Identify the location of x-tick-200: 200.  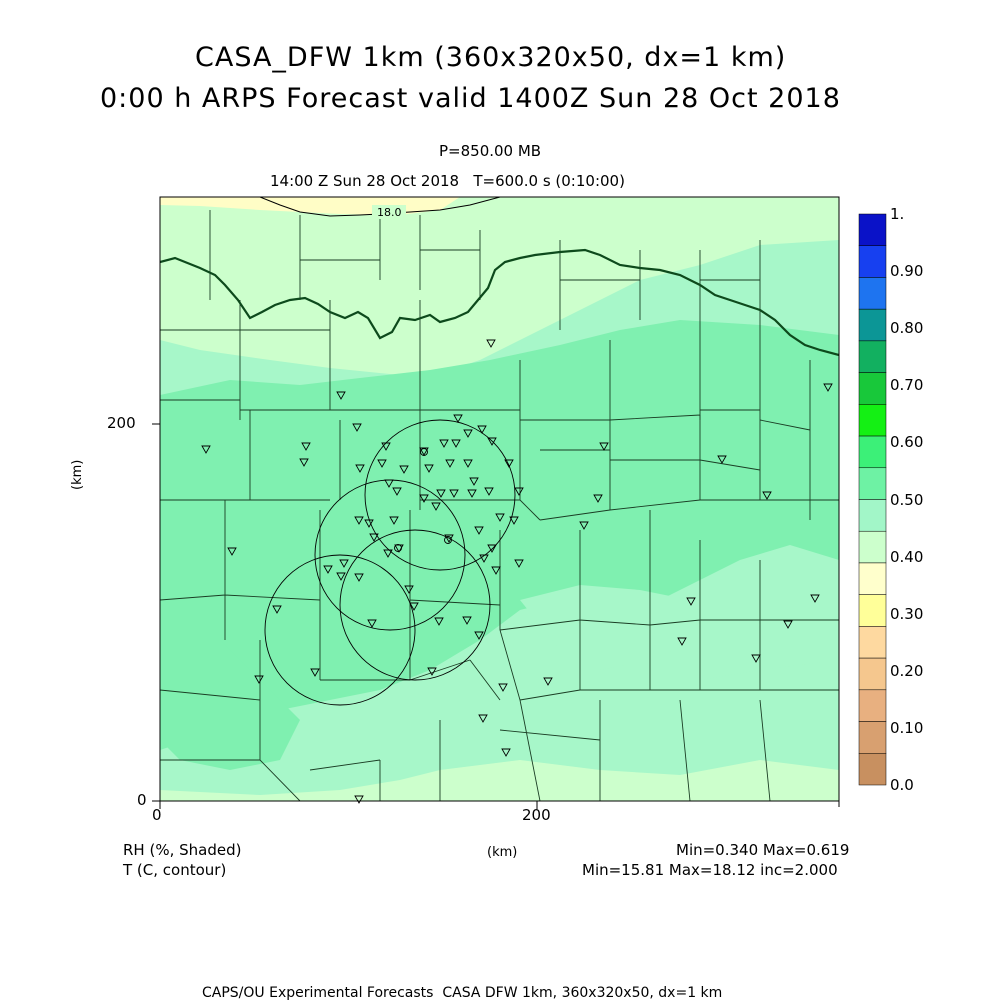
(536, 815).